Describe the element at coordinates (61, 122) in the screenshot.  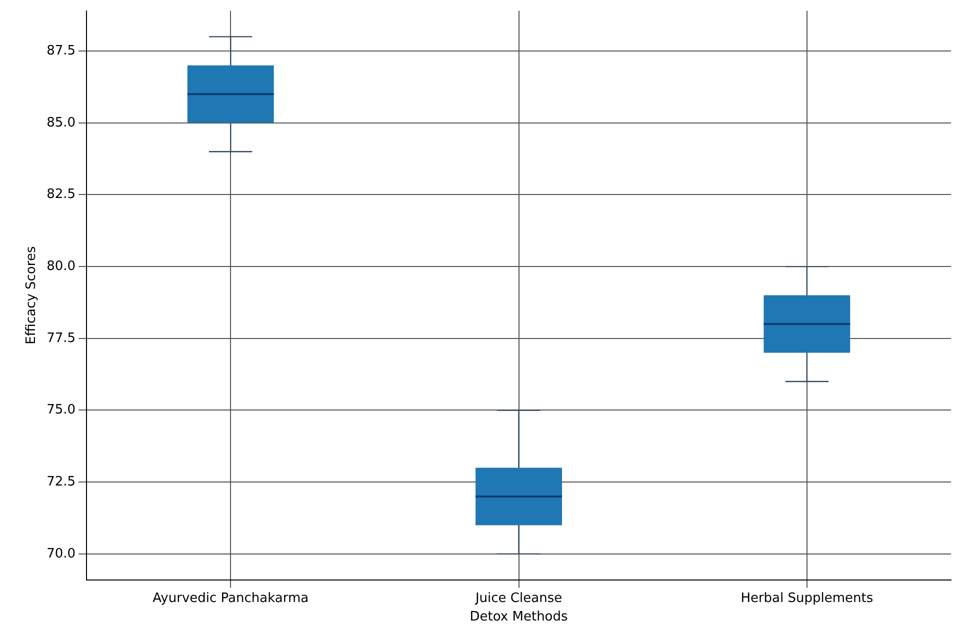
I see `y-tick-label: 85.0` at that location.